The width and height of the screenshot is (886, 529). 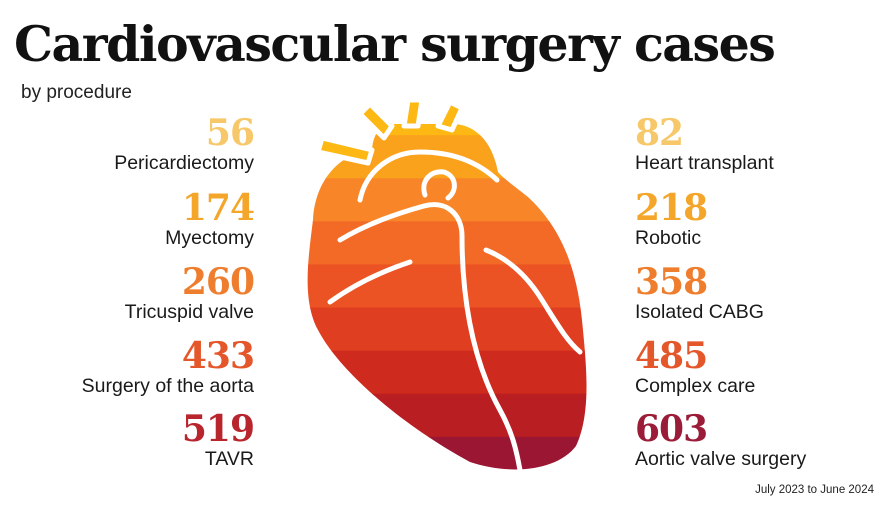 What do you see at coordinates (230, 133) in the screenshot?
I see `value-pericardiectomy: 56` at bounding box center [230, 133].